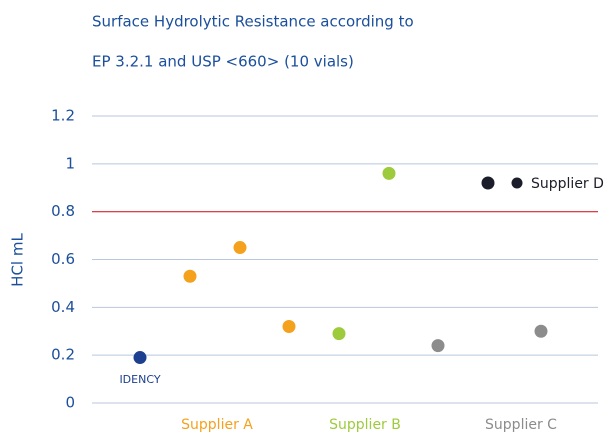 Image resolution: width=611 pixels, height=440 pixels. What do you see at coordinates (63, 211) in the screenshot?
I see `y-tick-label: 0.8` at bounding box center [63, 211].